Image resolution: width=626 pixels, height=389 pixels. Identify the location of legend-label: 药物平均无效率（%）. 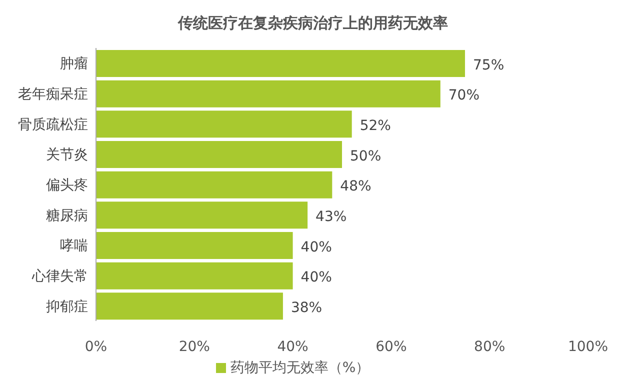
(300, 368).